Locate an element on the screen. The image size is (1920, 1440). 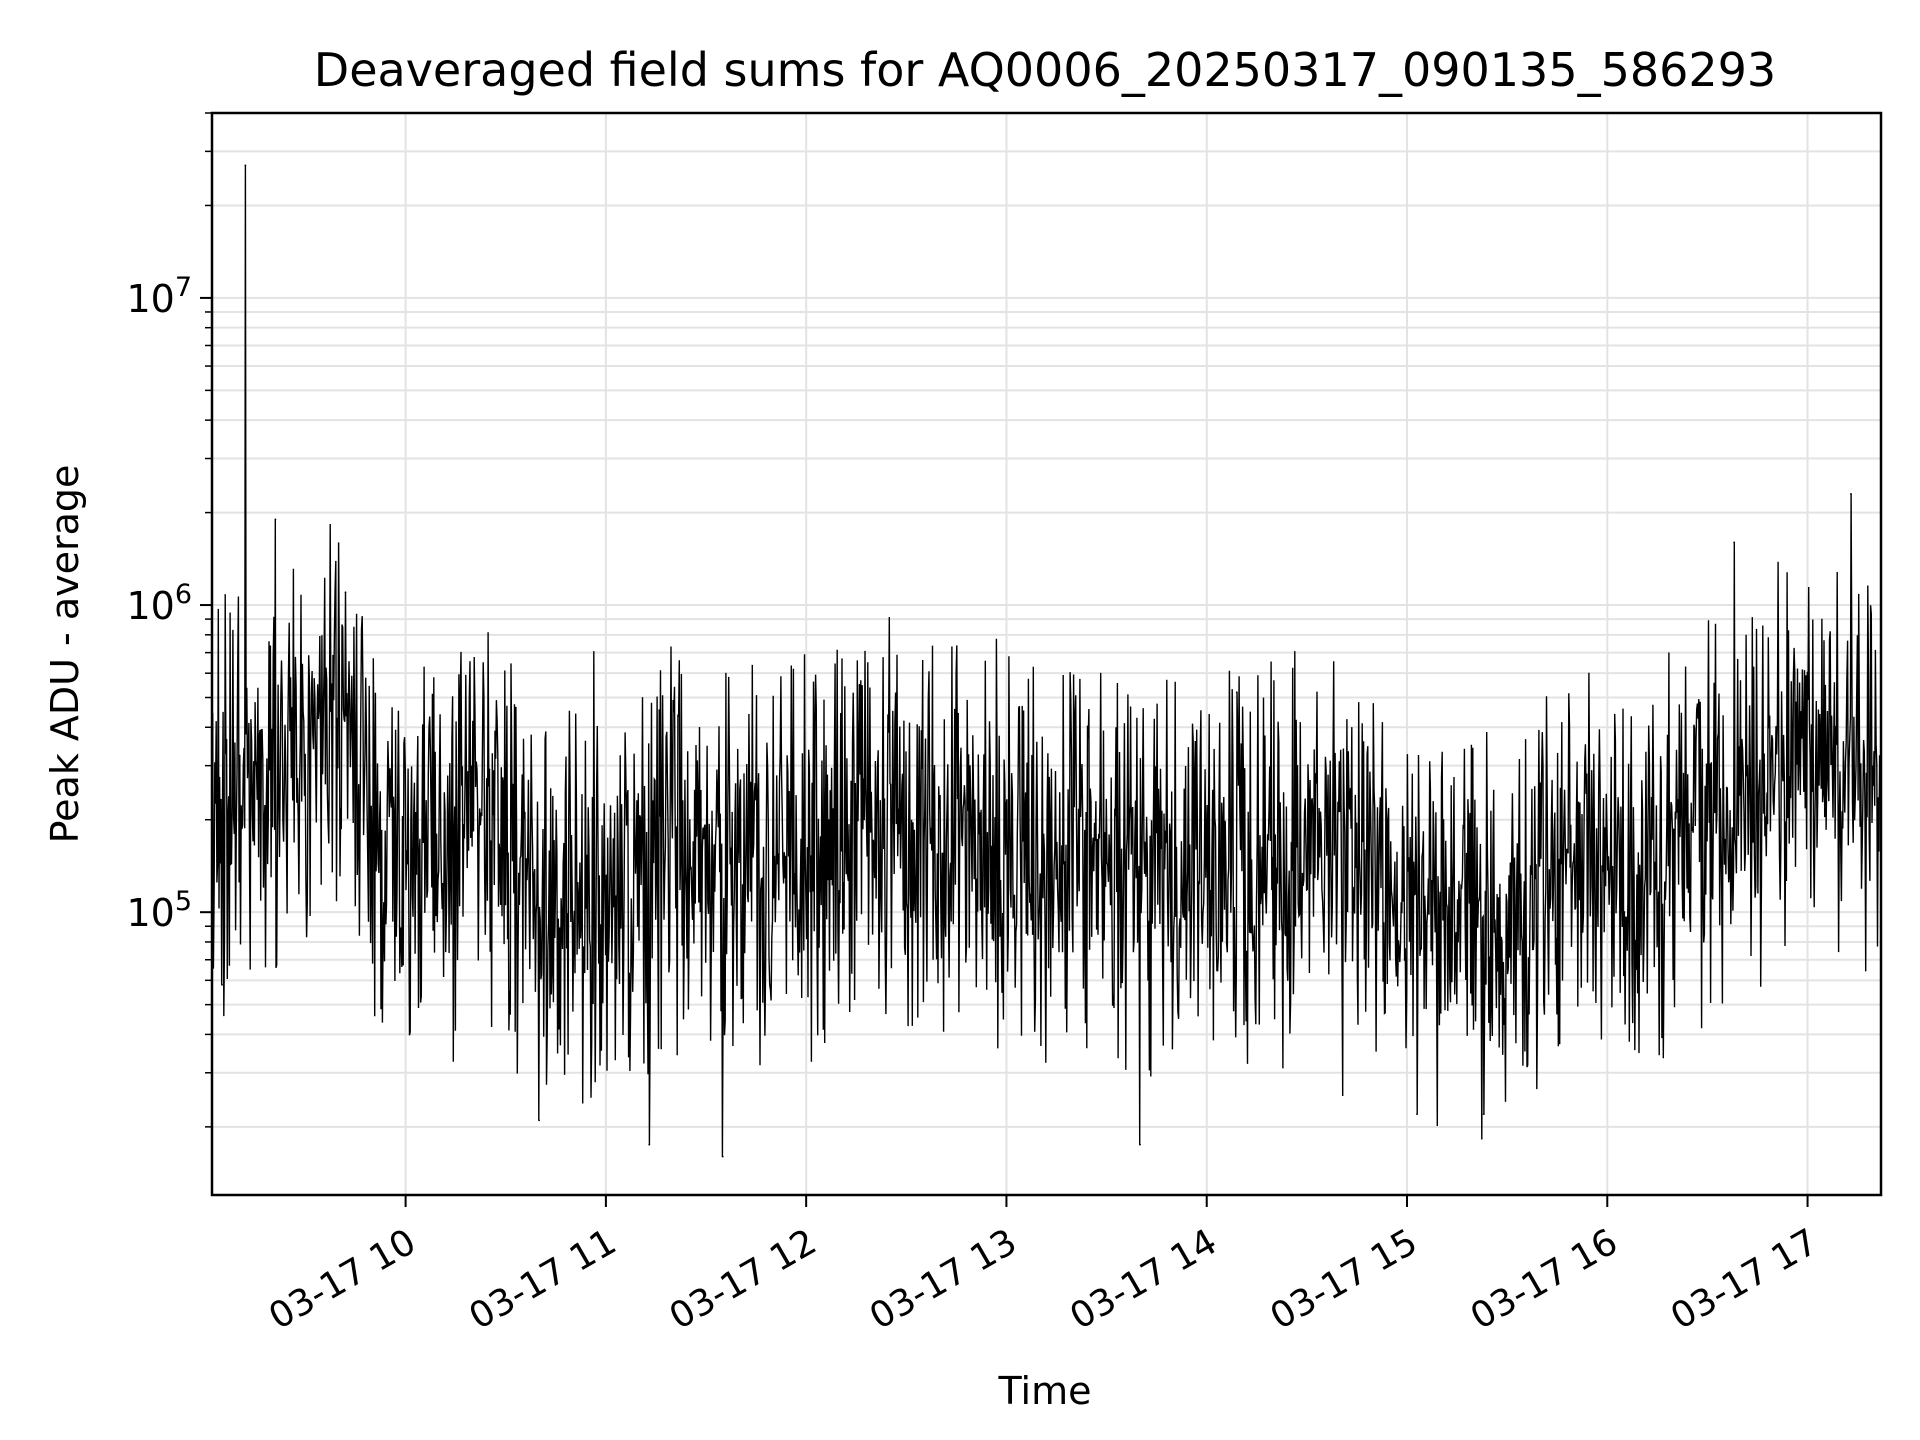
y-tick-label: 106 is located at coordinates (159, 603).